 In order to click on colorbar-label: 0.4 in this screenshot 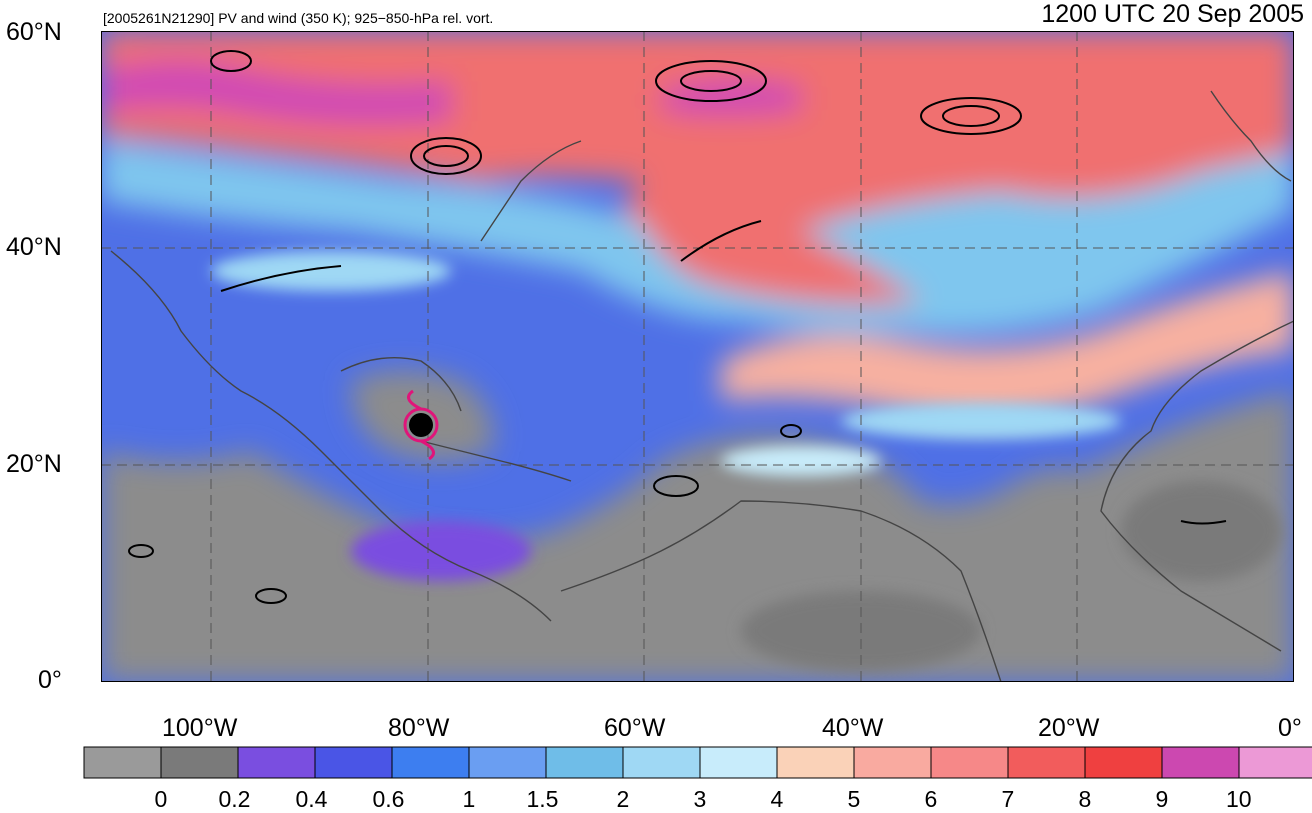, I will do `click(311, 799)`.